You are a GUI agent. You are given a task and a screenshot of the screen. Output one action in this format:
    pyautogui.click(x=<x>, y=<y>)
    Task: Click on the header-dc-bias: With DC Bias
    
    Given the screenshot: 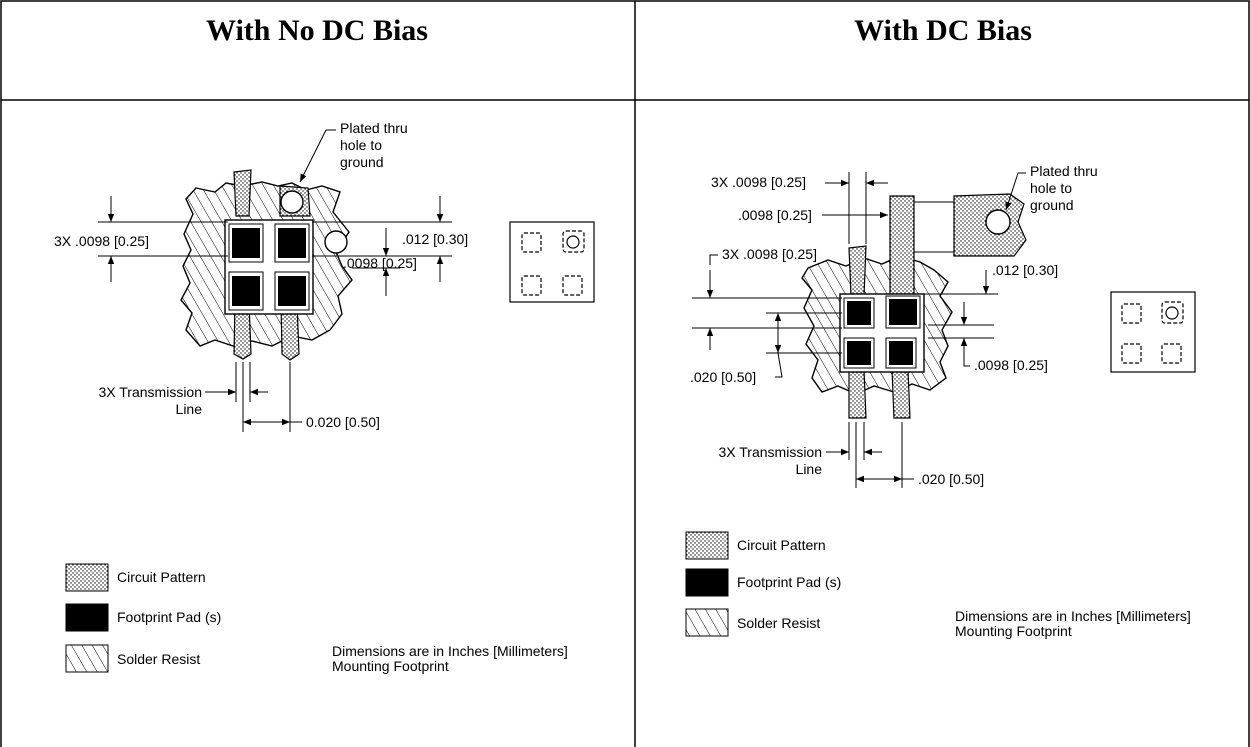 What is the action you would take?
    pyautogui.click(x=943, y=30)
    